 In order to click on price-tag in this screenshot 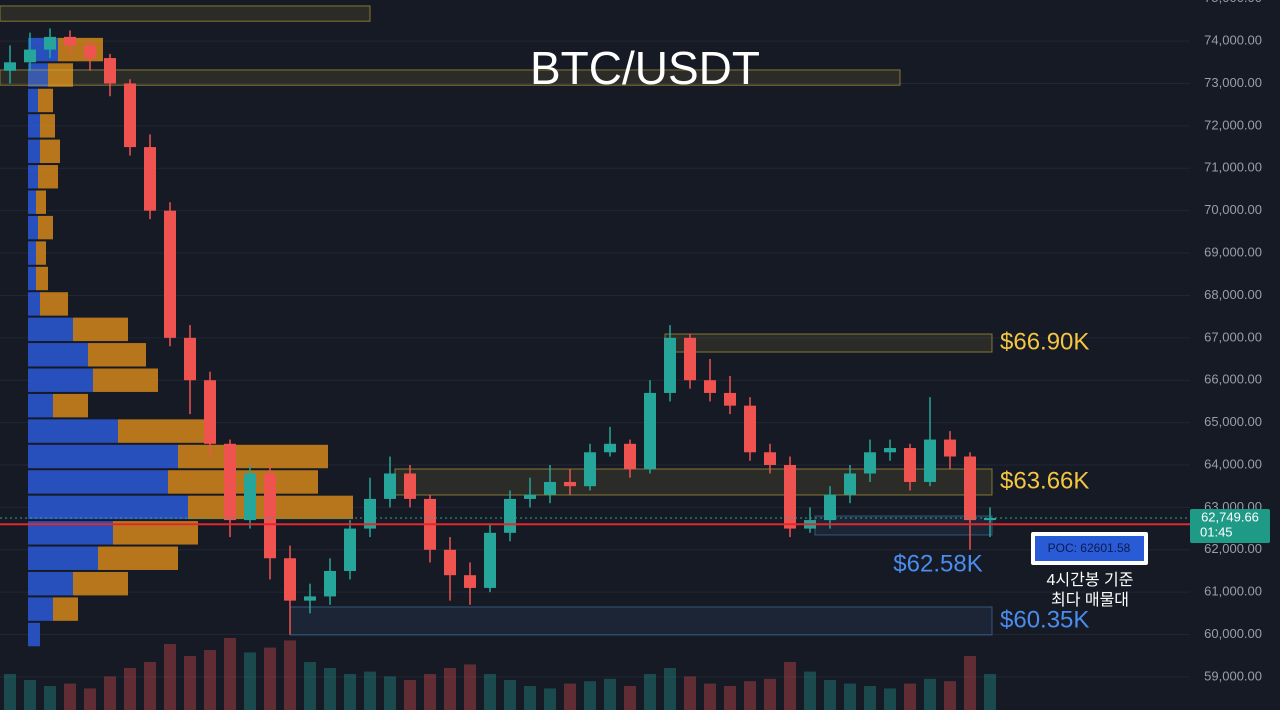, I will do `click(1230, 525)`.